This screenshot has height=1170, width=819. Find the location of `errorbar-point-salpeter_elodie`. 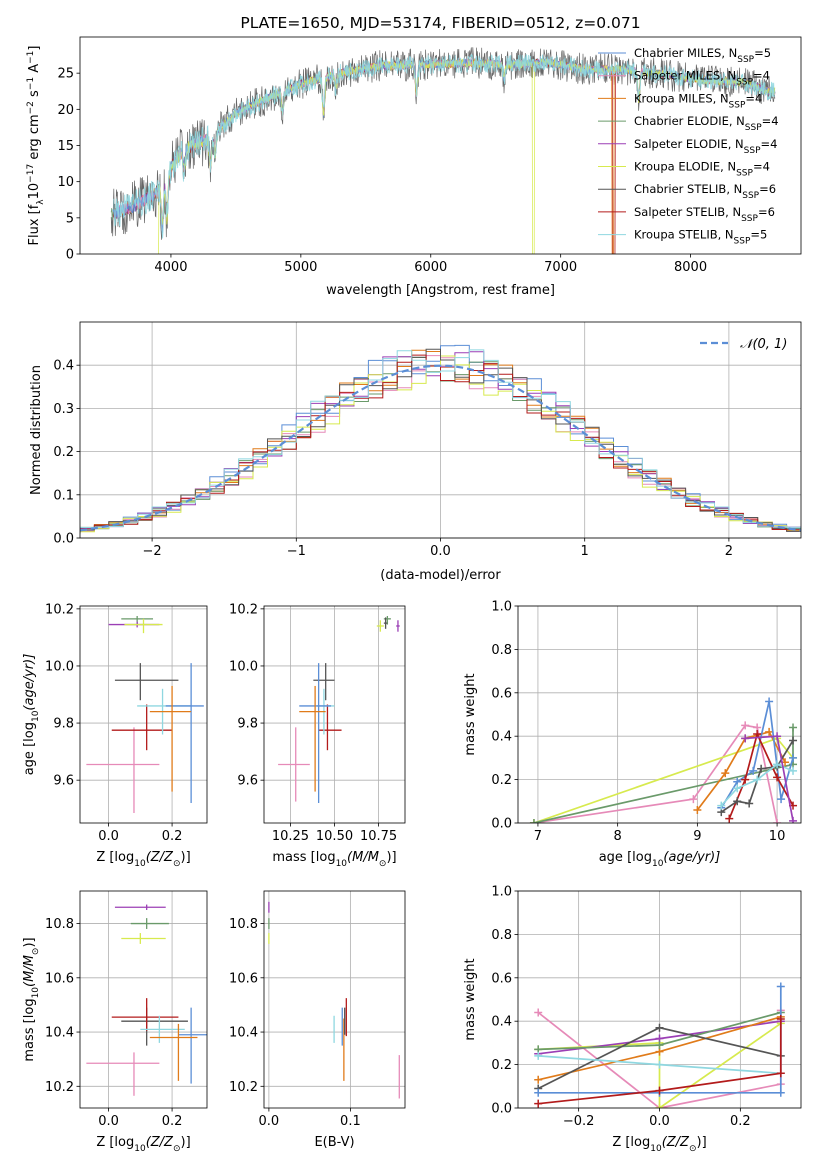

errorbar-point-salpeter_elodie is located at coordinates (398, 626).